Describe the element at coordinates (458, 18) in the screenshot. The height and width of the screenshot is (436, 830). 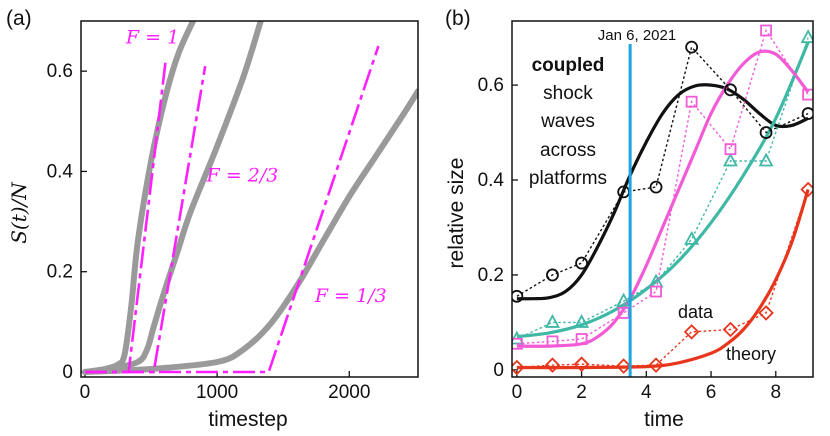
I see `panel-b-label: (b)` at that location.